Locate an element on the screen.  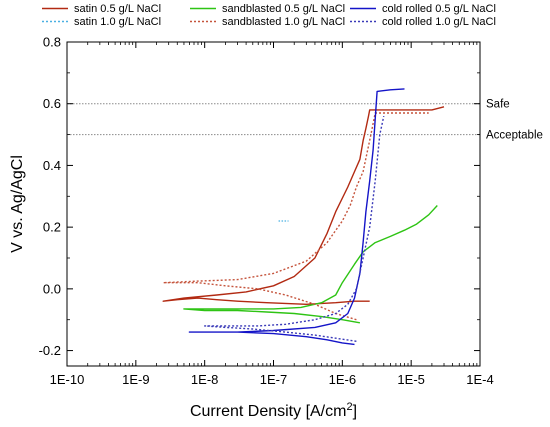
x-tick-label: 1E-9 is located at coordinates (135, 379).